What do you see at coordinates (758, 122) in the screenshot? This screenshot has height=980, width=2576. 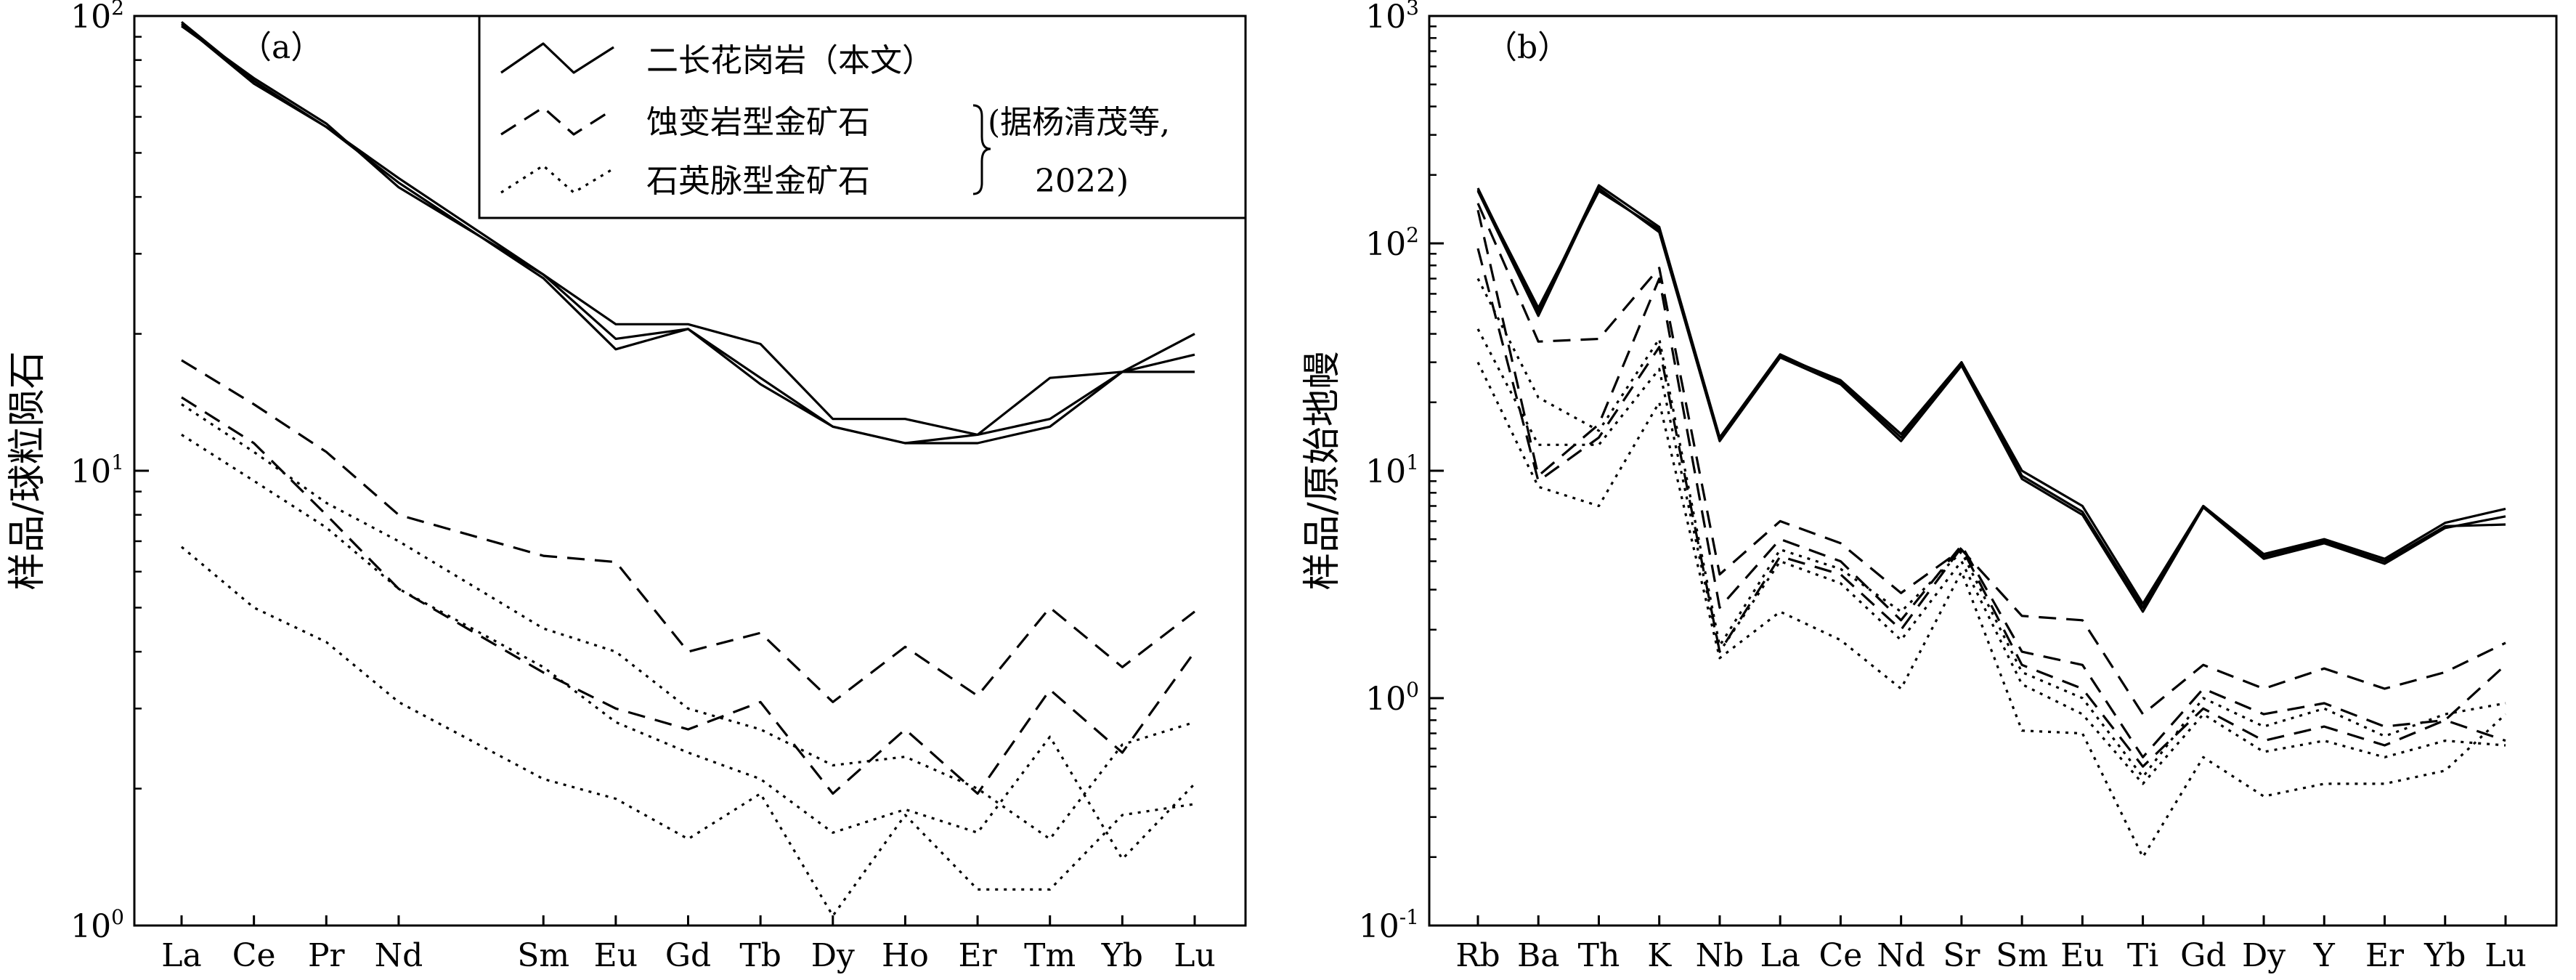 I see `legend-label-dashed: 蚀变岩型金矿石` at bounding box center [758, 122].